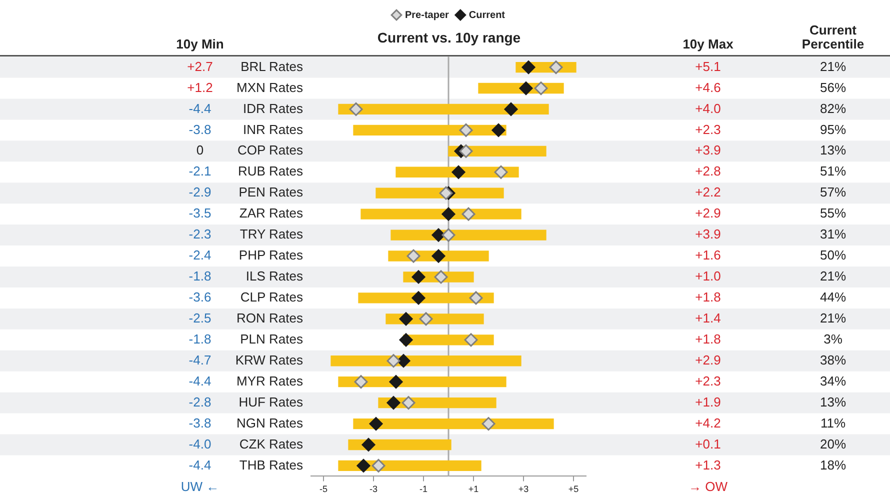  I want to click on text: -3.5, so click(200, 213).